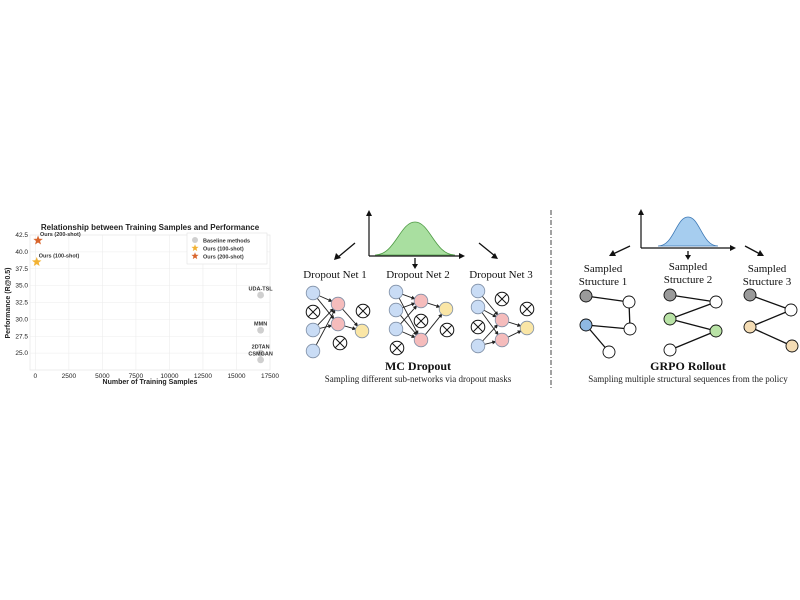  Describe the element at coordinates (603, 282) in the screenshot. I see `structure-1-label-line2: Structure 1` at that location.